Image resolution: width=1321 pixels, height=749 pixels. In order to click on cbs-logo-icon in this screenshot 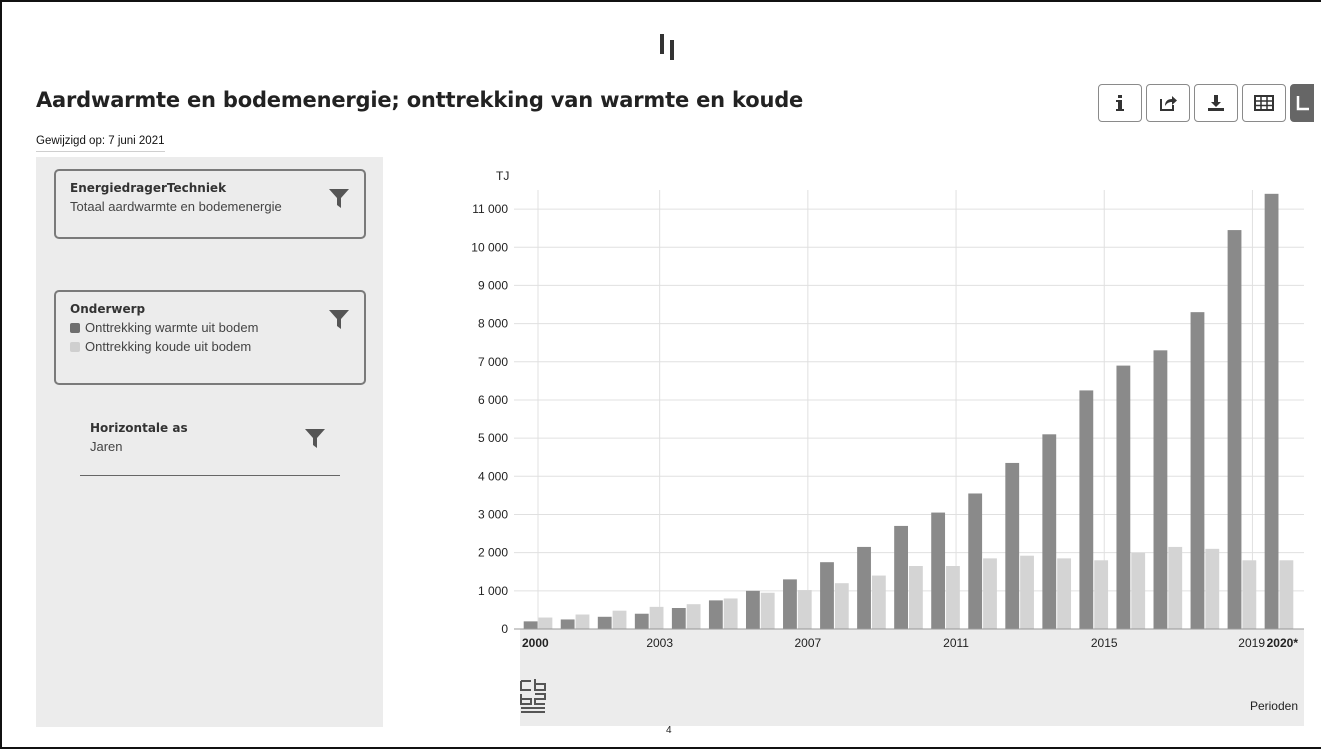, I will do `click(533, 696)`.